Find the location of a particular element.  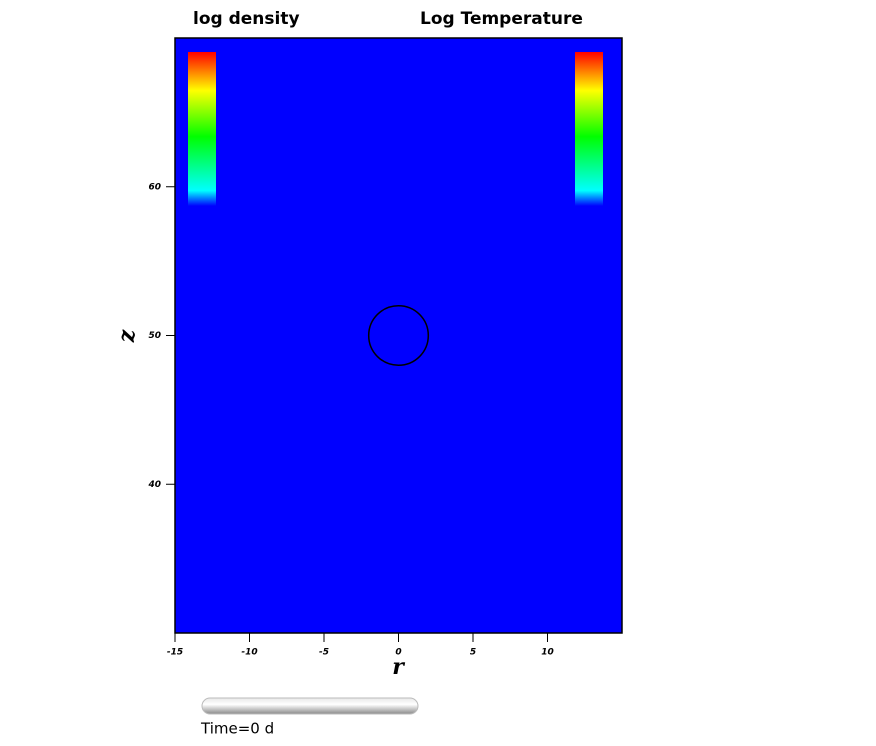

x-tick-label: 5 is located at coordinates (473, 653).